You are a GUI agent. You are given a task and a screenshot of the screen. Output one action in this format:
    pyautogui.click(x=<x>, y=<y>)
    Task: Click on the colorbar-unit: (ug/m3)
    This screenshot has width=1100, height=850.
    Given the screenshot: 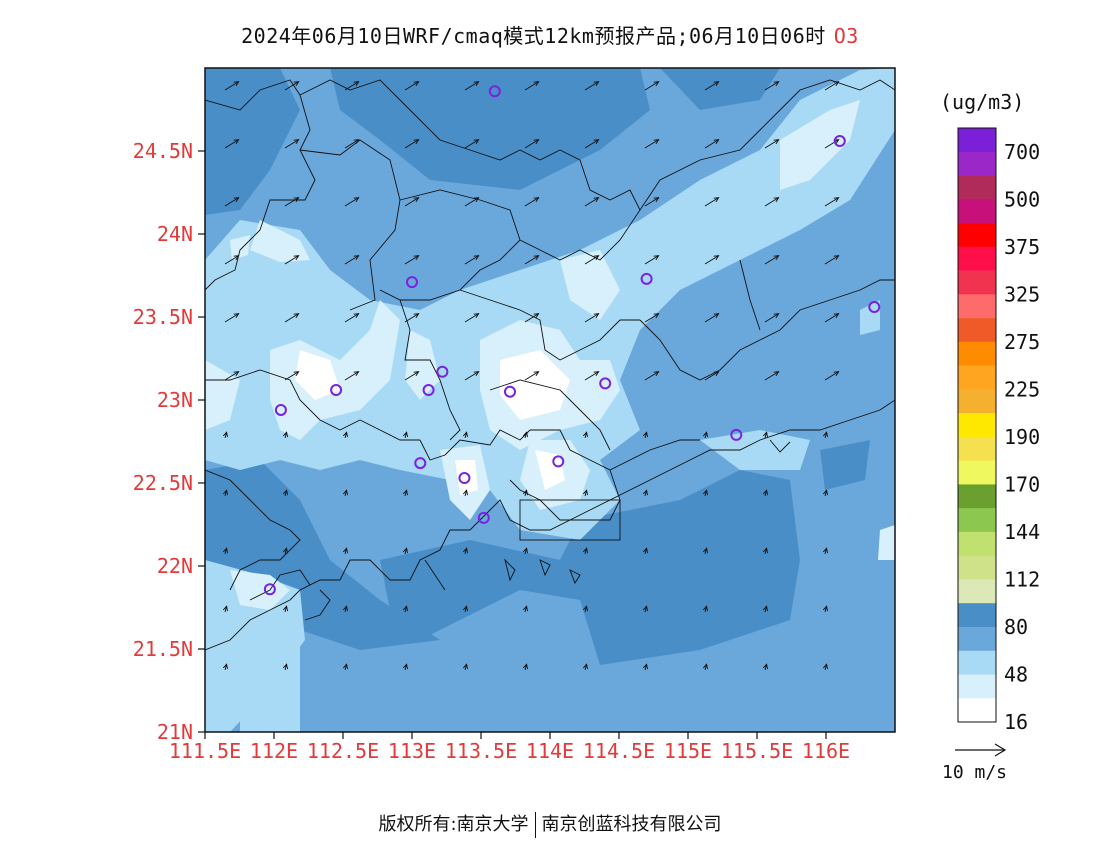 What is the action you would take?
    pyautogui.click(x=982, y=102)
    